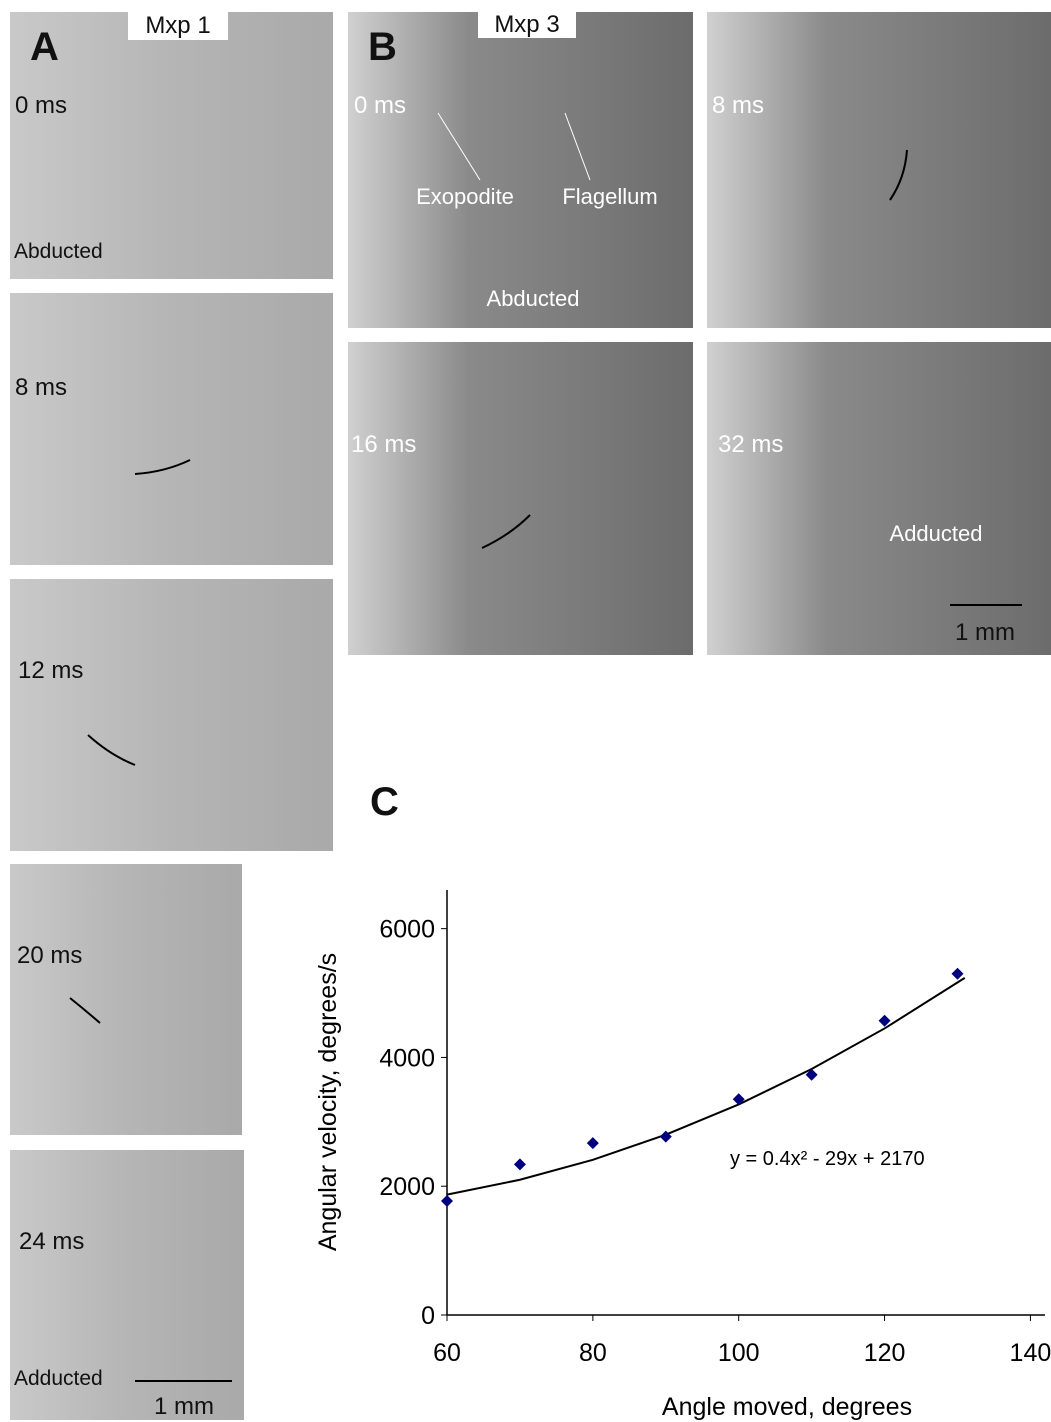 This screenshot has width=1051, height=1422. Describe the element at coordinates (593, 1353) in the screenshot. I see `x-tick-label: 80` at that location.